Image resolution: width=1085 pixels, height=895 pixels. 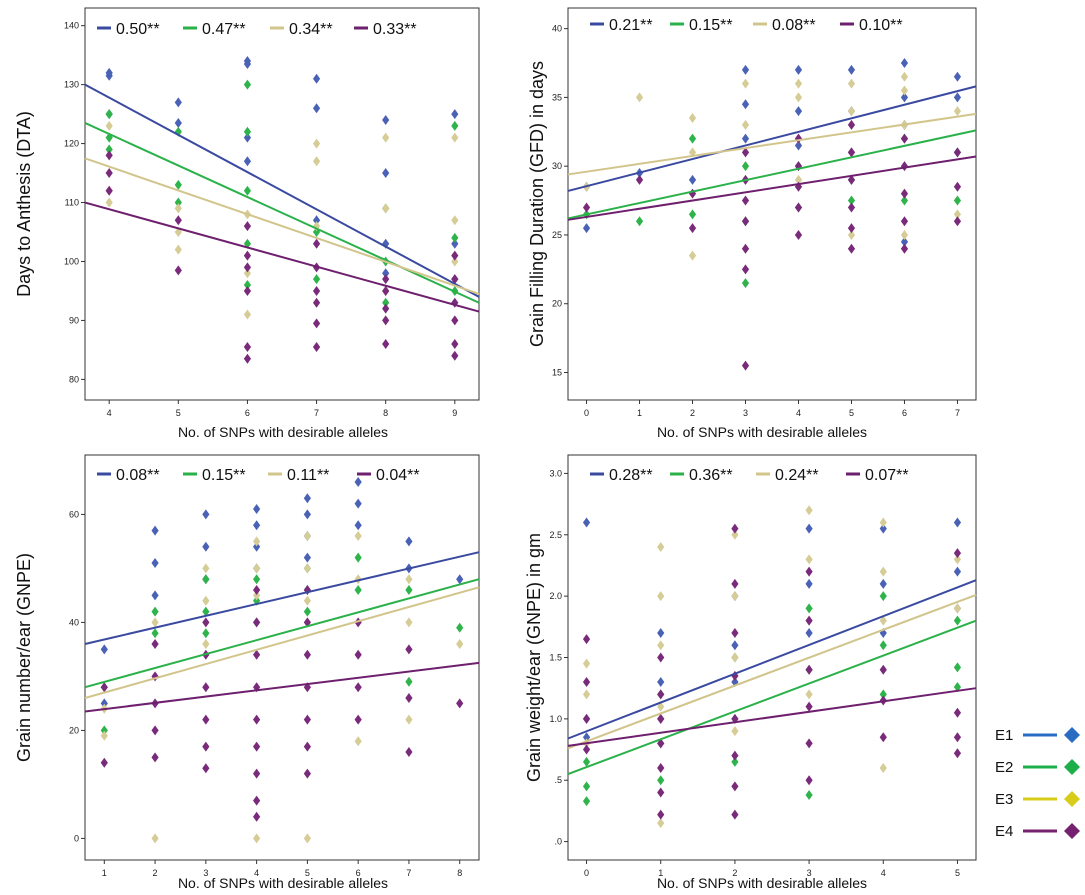 What do you see at coordinates (555, 719) in the screenshot?
I see `y-tick-label: 1.0` at bounding box center [555, 719].